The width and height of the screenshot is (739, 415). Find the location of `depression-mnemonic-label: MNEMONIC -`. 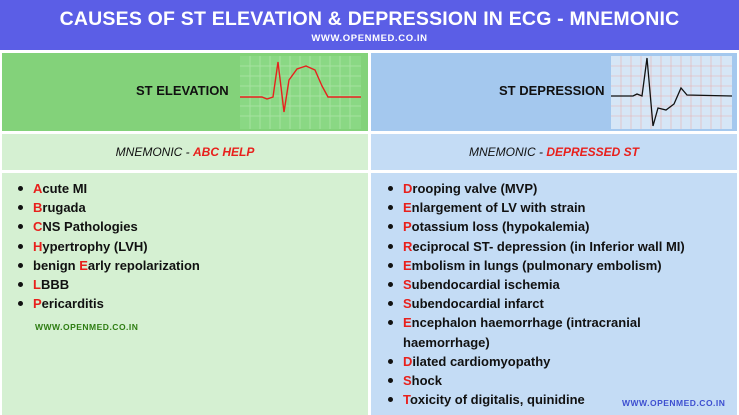

depression-mnemonic-label: MNEMONIC - is located at coordinates (505, 152).